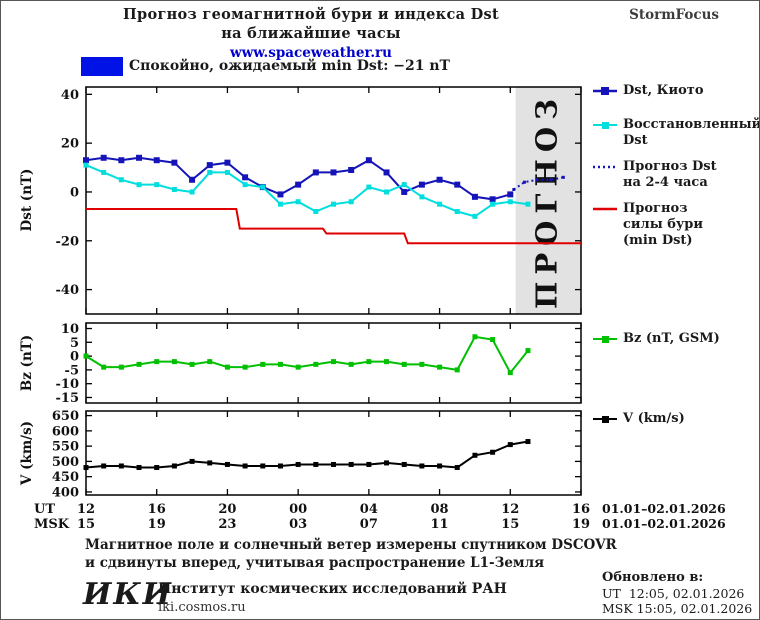 Image resolution: width=760 pixels, height=620 pixels. I want to click on forecast-dst-legend-marker, so click(605, 167).